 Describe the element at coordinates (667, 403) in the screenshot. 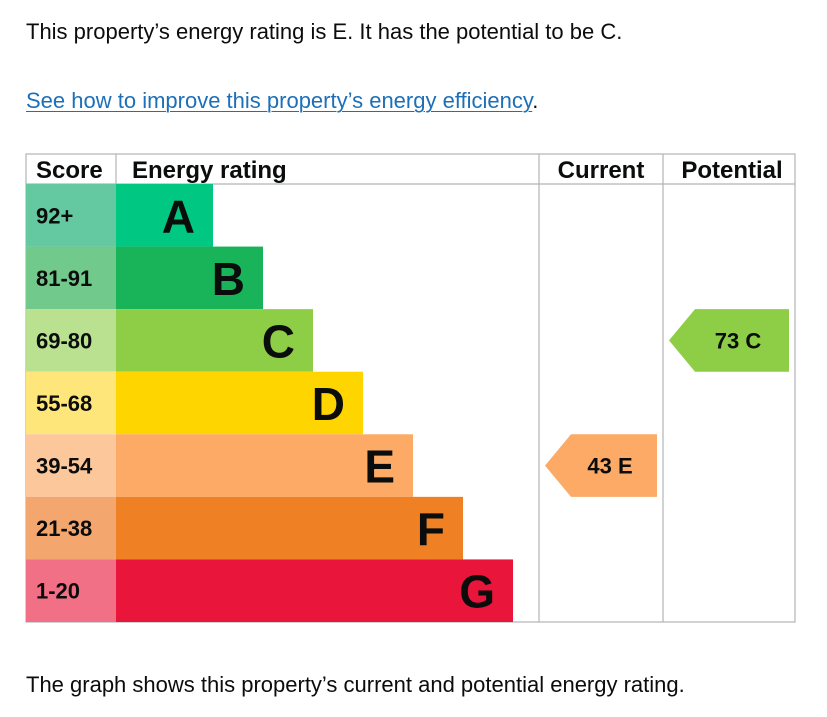

I see `rating-arrows: 43 E 73 C` at that location.